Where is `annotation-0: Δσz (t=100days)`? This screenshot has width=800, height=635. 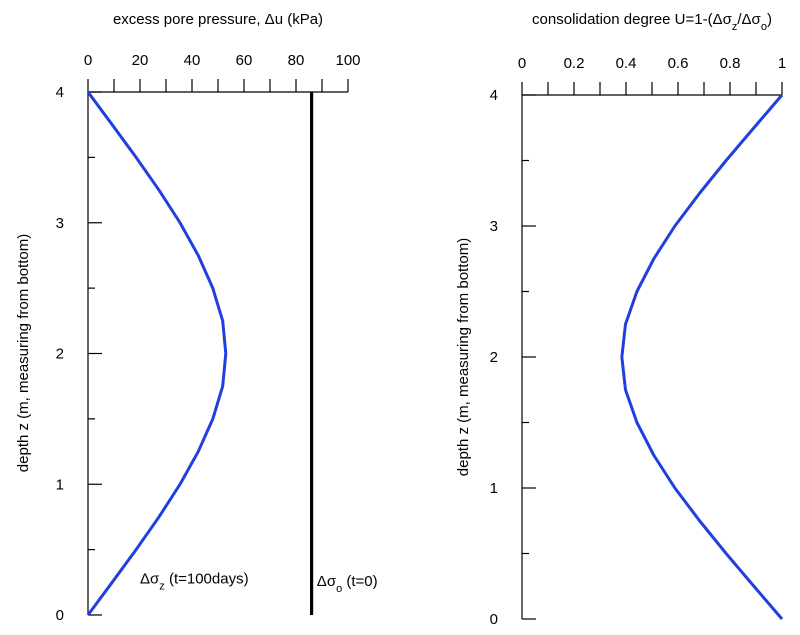 annotation-0: Δσz (t=100days) is located at coordinates (194, 582).